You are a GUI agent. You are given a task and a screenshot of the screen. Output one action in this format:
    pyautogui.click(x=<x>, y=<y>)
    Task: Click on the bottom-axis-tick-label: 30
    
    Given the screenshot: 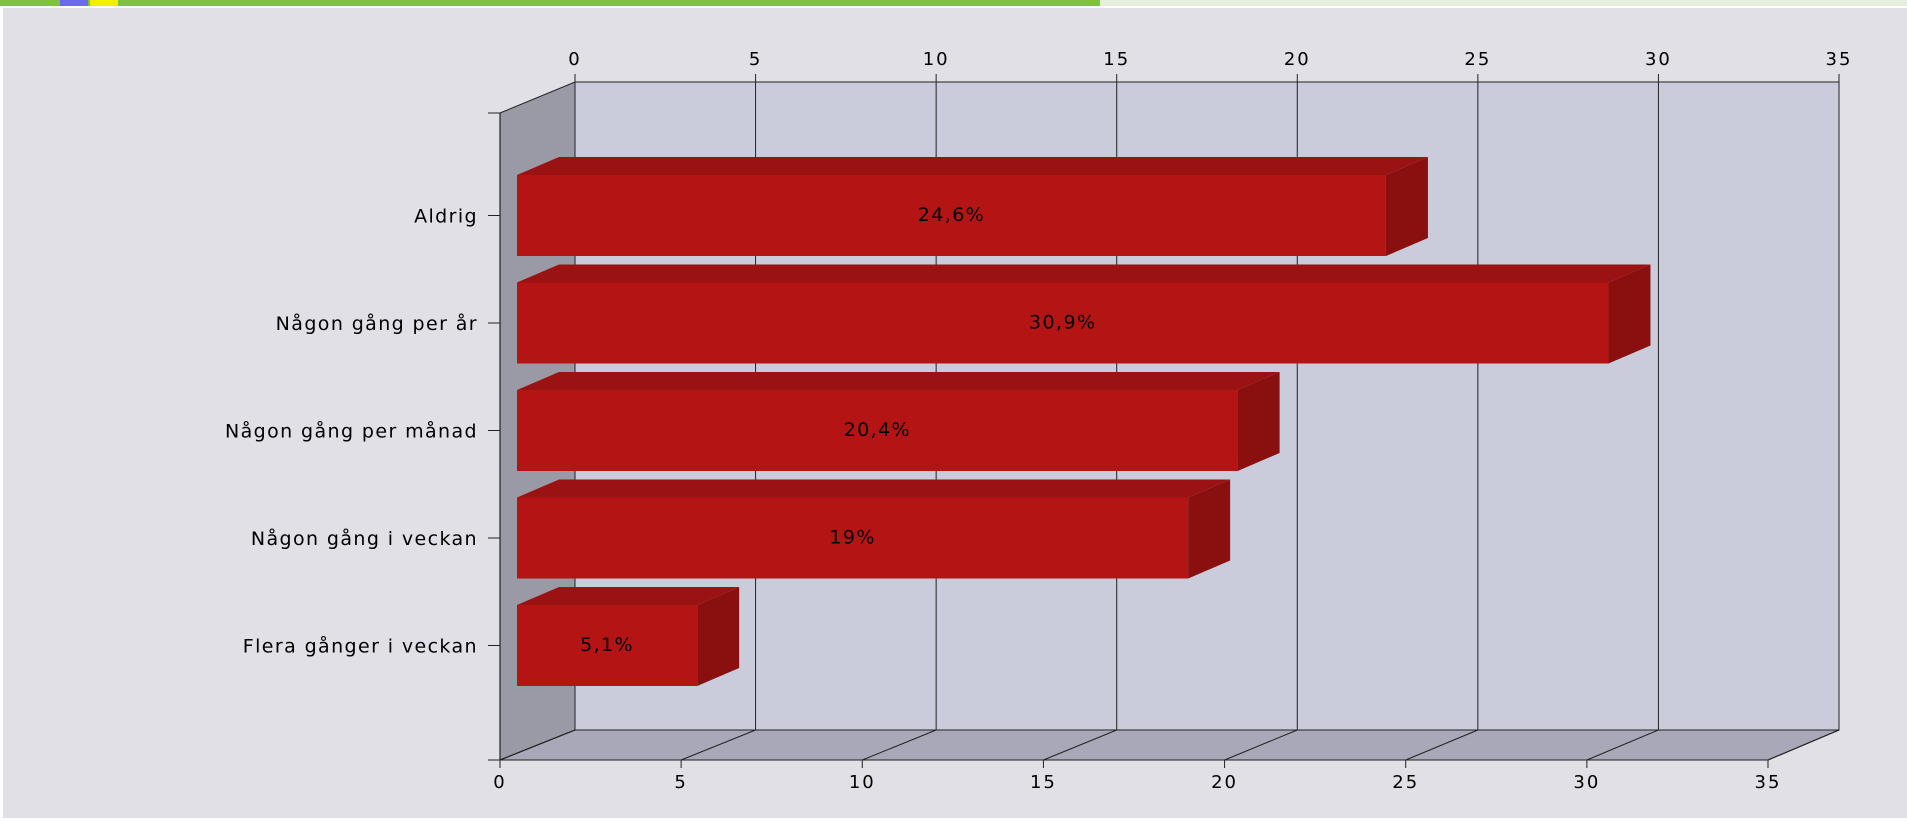 What is the action you would take?
    pyautogui.click(x=1586, y=782)
    